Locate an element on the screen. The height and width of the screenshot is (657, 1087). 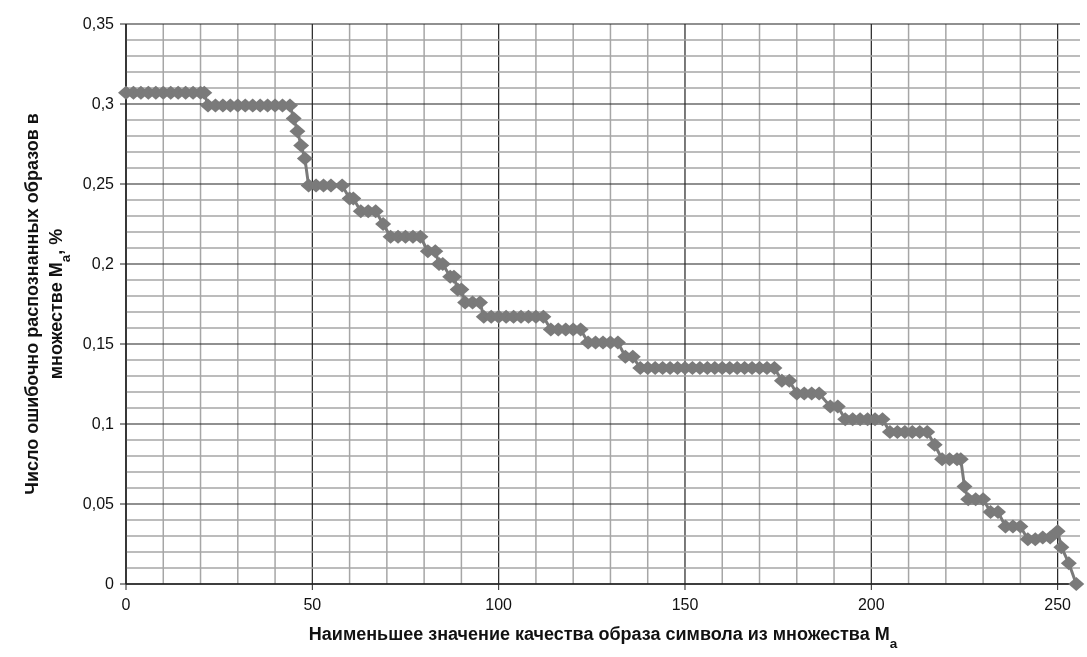
y-tick-label: 0,3 is located at coordinates (103, 103).